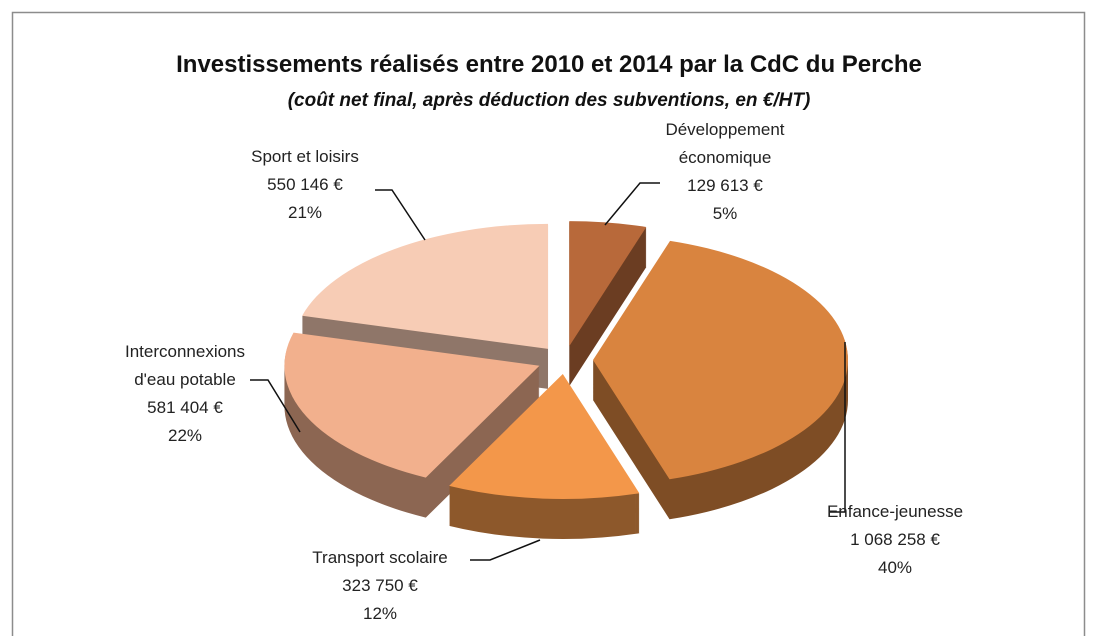 The image size is (1098, 636). I want to click on value-label: 550 146 €, so click(305, 184).